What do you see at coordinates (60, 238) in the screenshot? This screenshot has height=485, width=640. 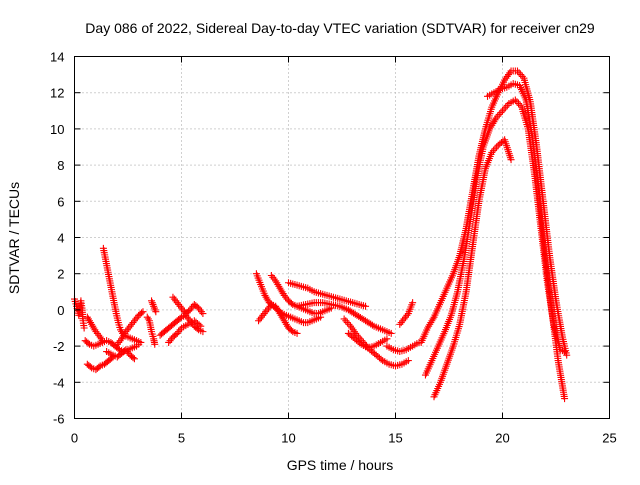 I see `y-tick-label: 4` at bounding box center [60, 238].